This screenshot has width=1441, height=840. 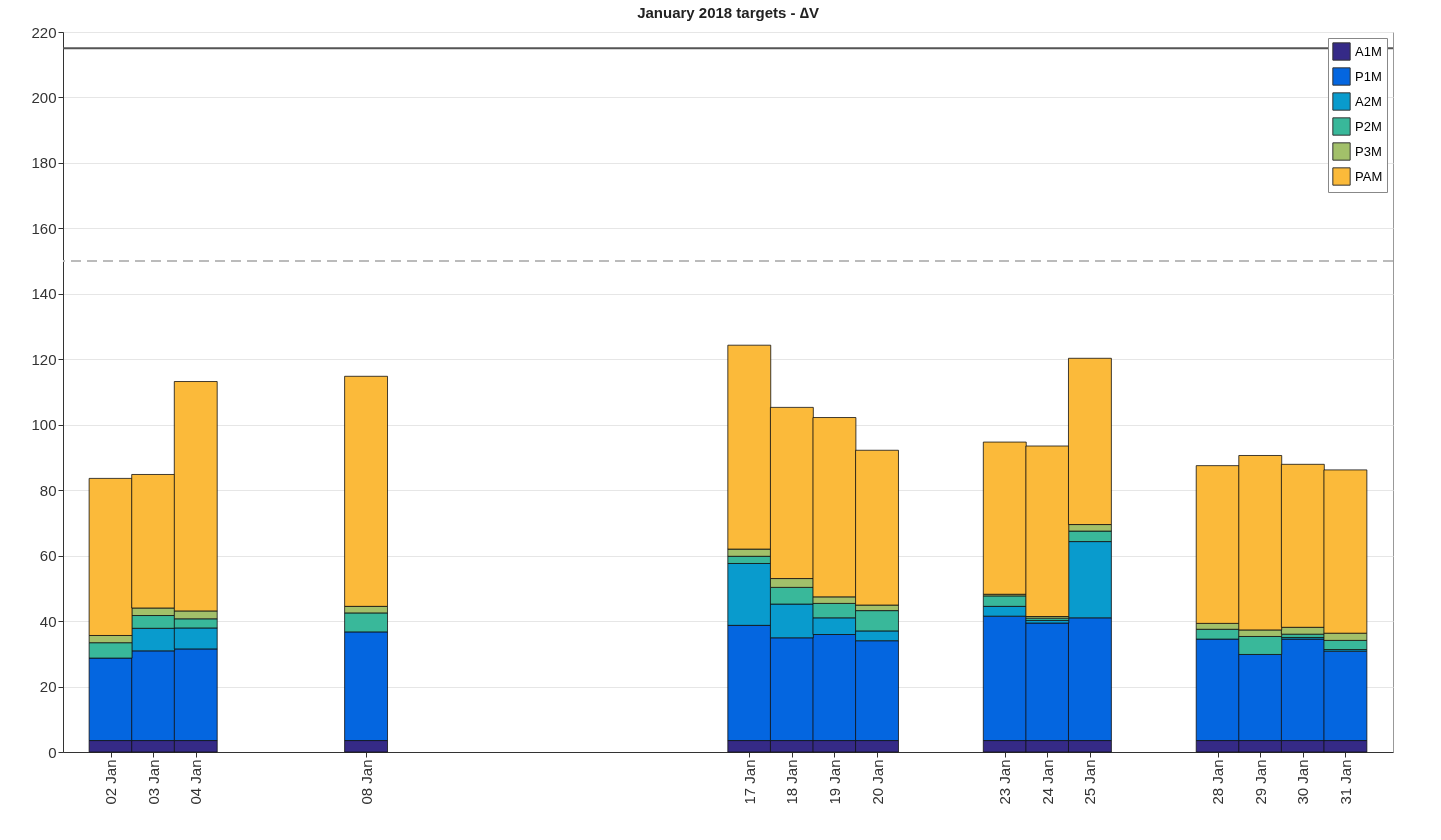 I want to click on y-tick-label: 80, so click(x=48, y=490).